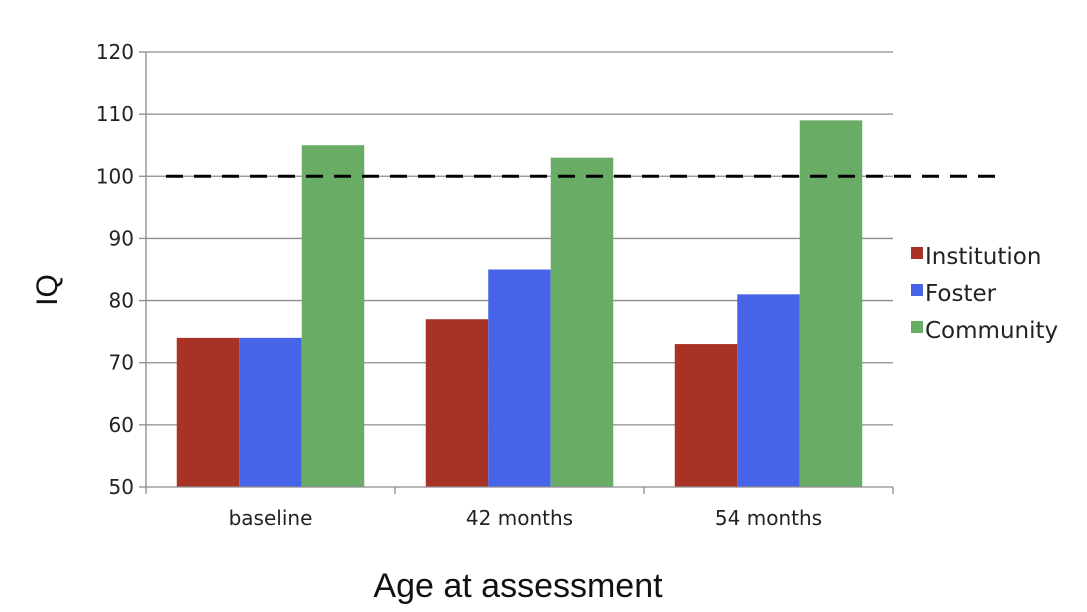 The width and height of the screenshot is (1087, 612). What do you see at coordinates (768, 518) in the screenshot?
I see `x-tick-label: 54 months` at bounding box center [768, 518].